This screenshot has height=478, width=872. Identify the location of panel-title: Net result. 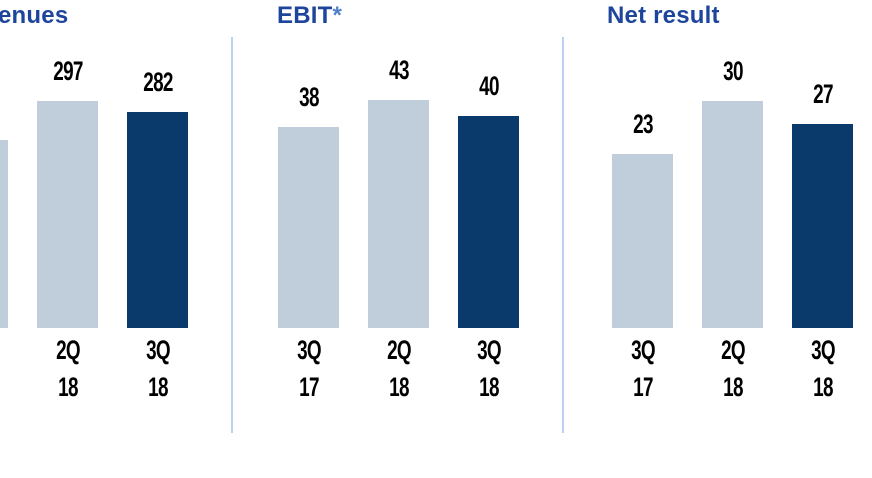
(663, 16).